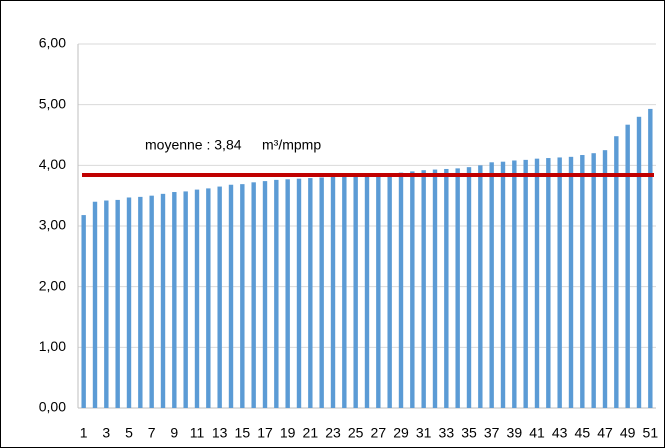 Image resolution: width=665 pixels, height=448 pixels. Describe the element at coordinates (469, 433) in the screenshot. I see `x-tick-label: 35` at that location.